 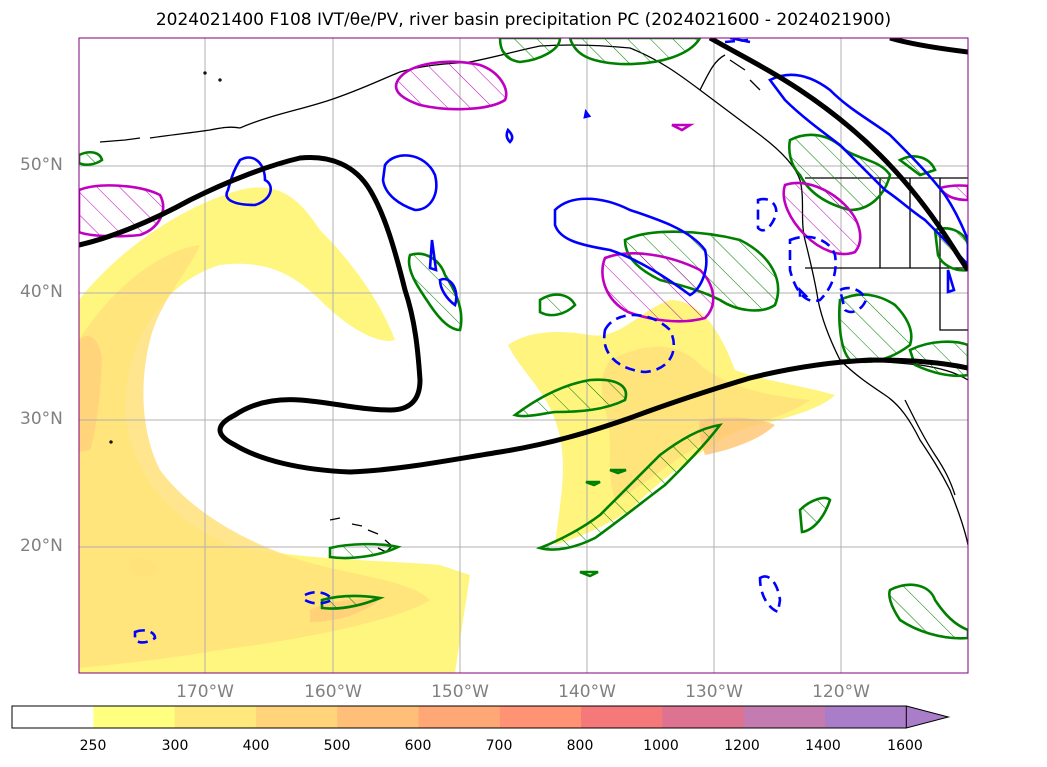 I want to click on colorbar-label-1600: 1600, so click(x=905, y=746).